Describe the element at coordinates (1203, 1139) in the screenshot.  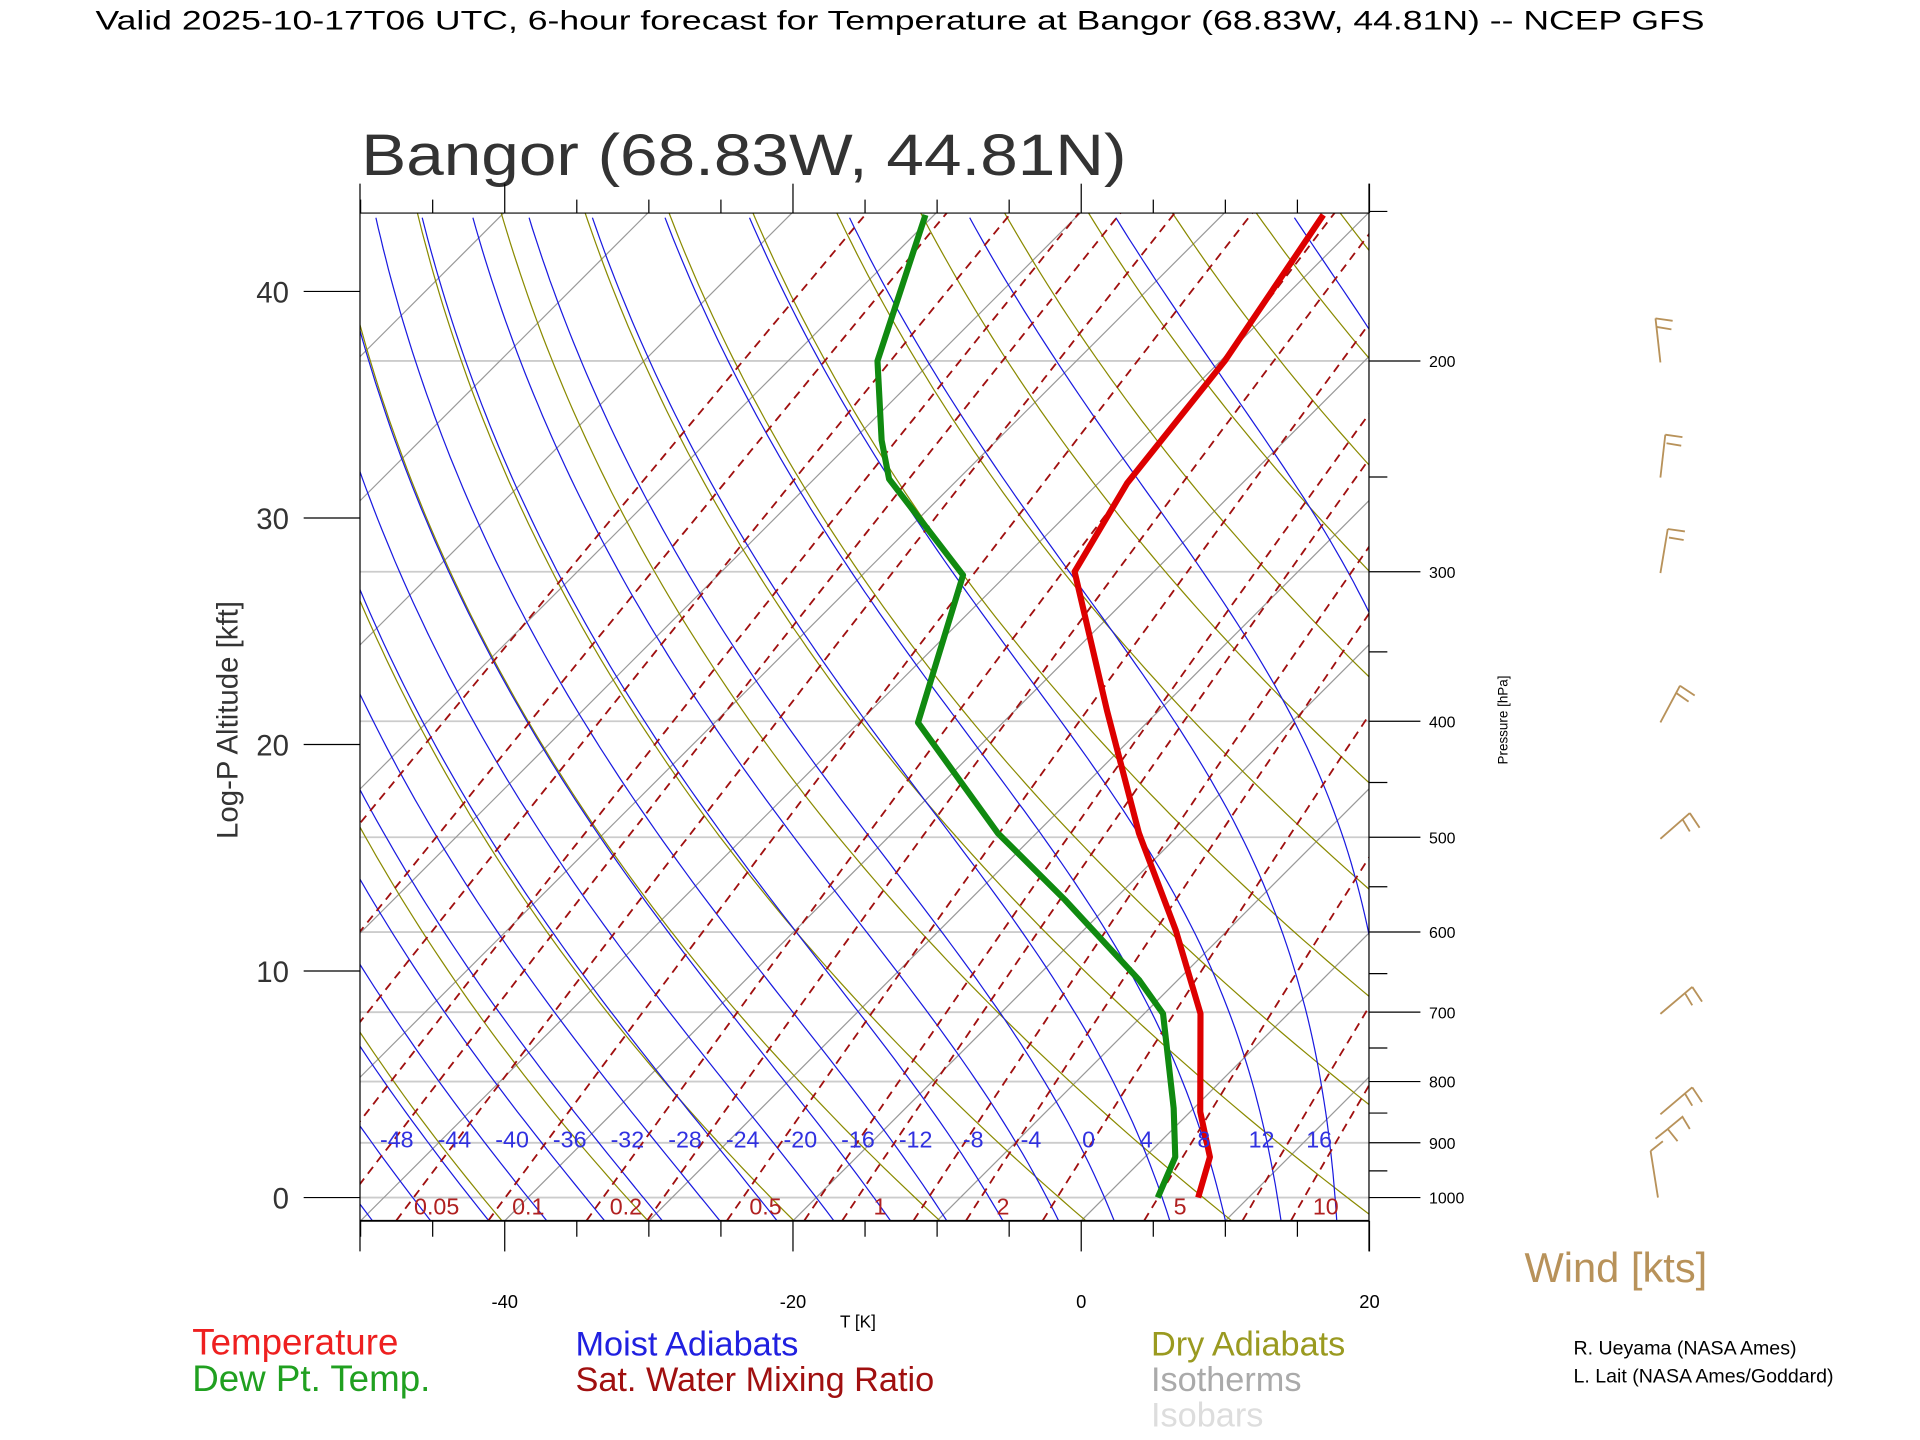
I see `moist-adiabat-label: 8` at that location.